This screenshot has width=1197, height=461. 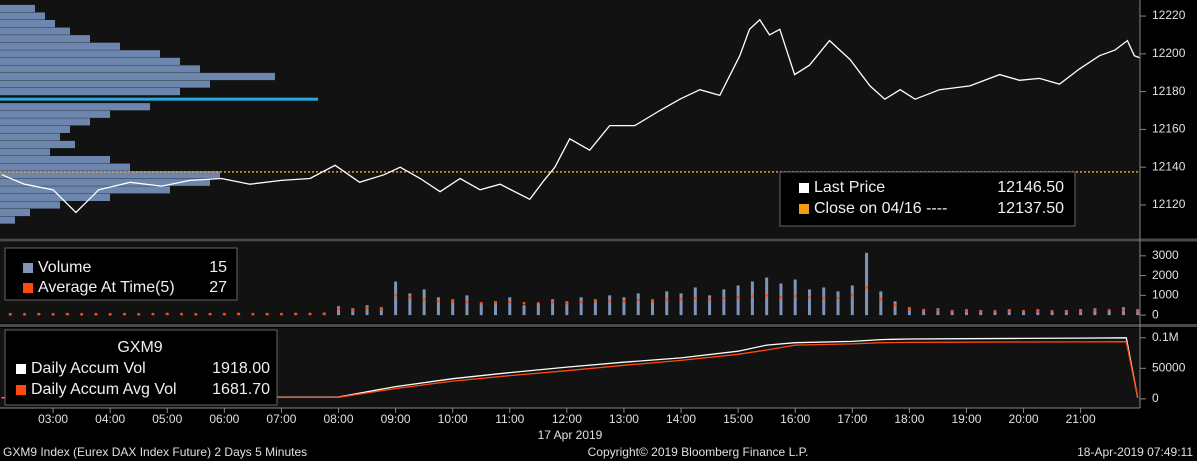 I want to click on y-tick-label: 12220, so click(x=1169, y=15).